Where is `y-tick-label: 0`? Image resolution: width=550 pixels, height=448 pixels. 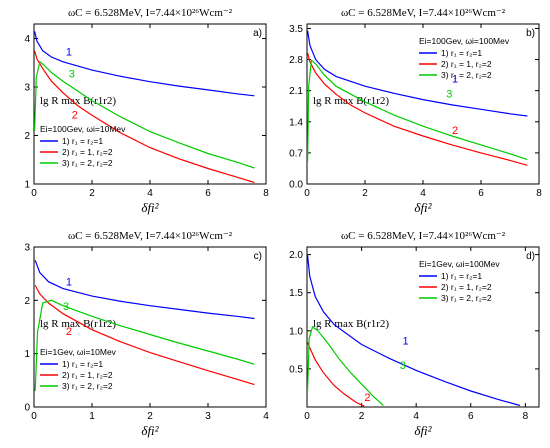 y-tick-label: 0 is located at coordinates (27, 408).